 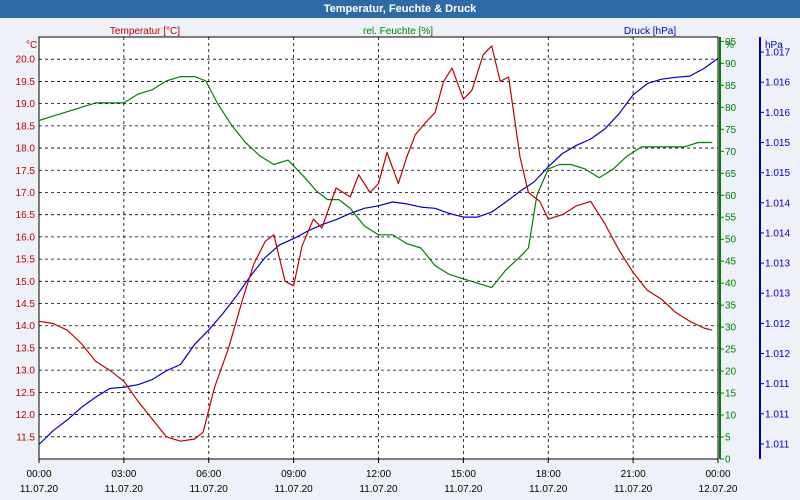 What do you see at coordinates (731, 416) in the screenshot?
I see `humidity-tick-label: 10` at bounding box center [731, 416].